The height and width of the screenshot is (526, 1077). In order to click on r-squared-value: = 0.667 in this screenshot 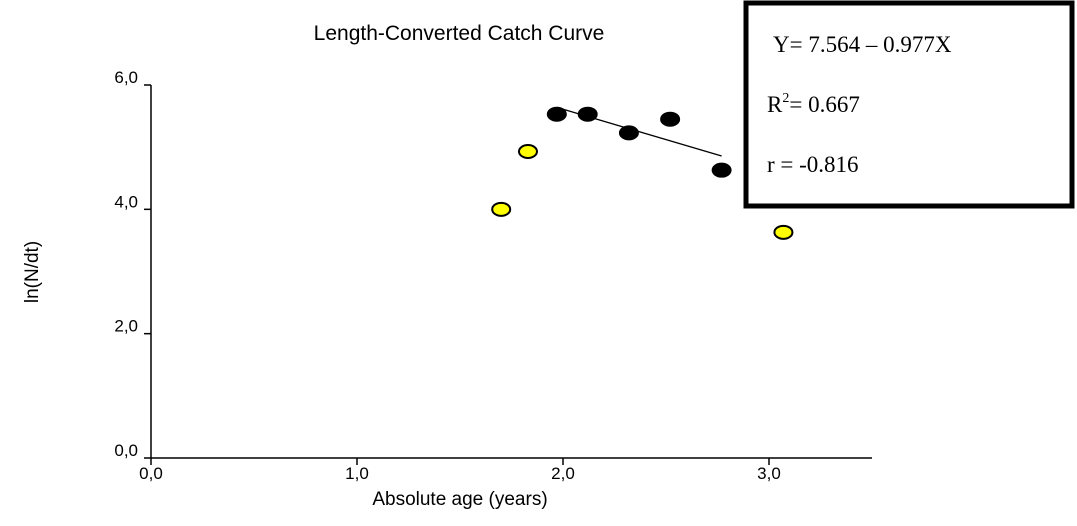, I will do `click(824, 104)`.